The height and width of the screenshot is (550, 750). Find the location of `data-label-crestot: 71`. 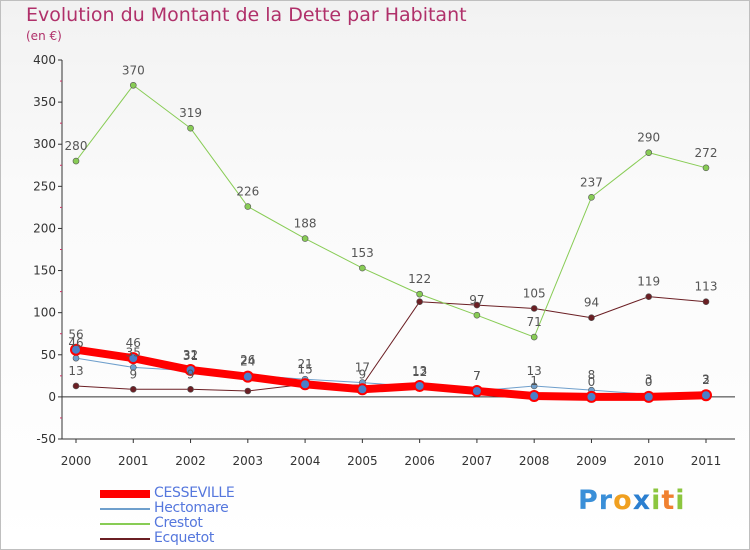

data-label-crestot: 71 is located at coordinates (534, 322).